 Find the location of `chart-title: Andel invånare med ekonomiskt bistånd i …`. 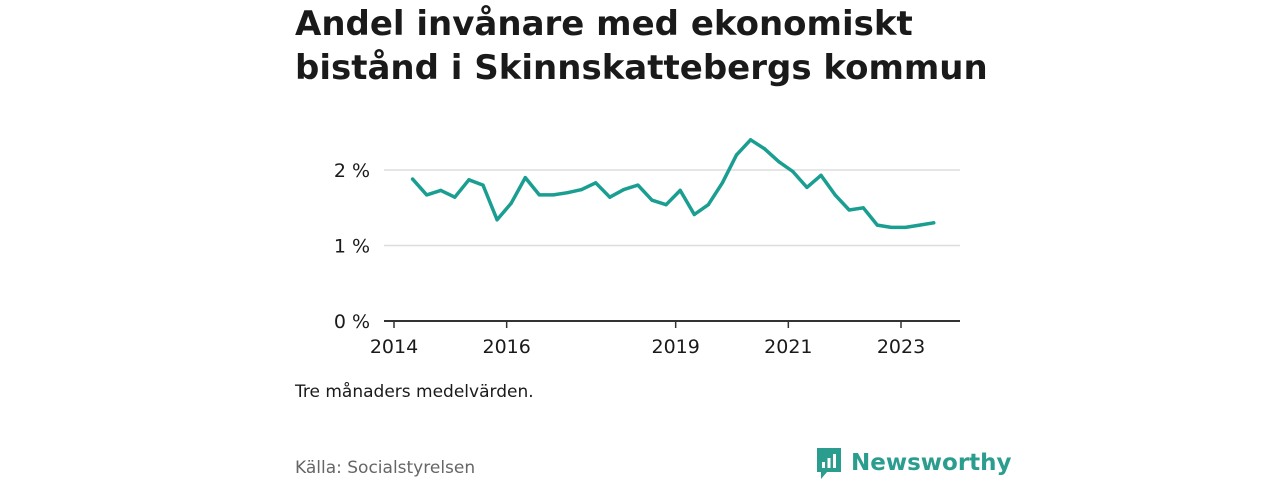

chart-title: Andel invånare med ekonomiskt bistånd i … is located at coordinates (641, 46).